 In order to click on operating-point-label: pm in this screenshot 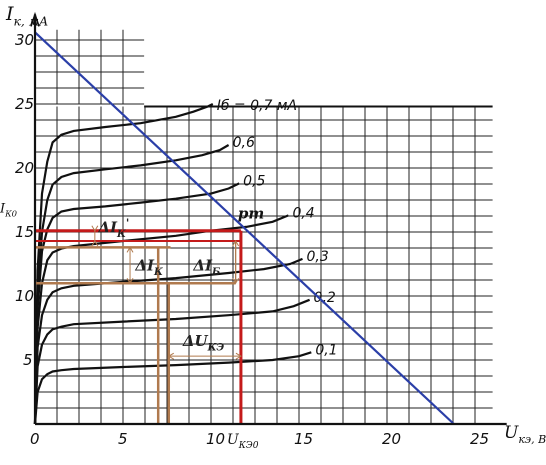, I will do `click(251, 214)`.